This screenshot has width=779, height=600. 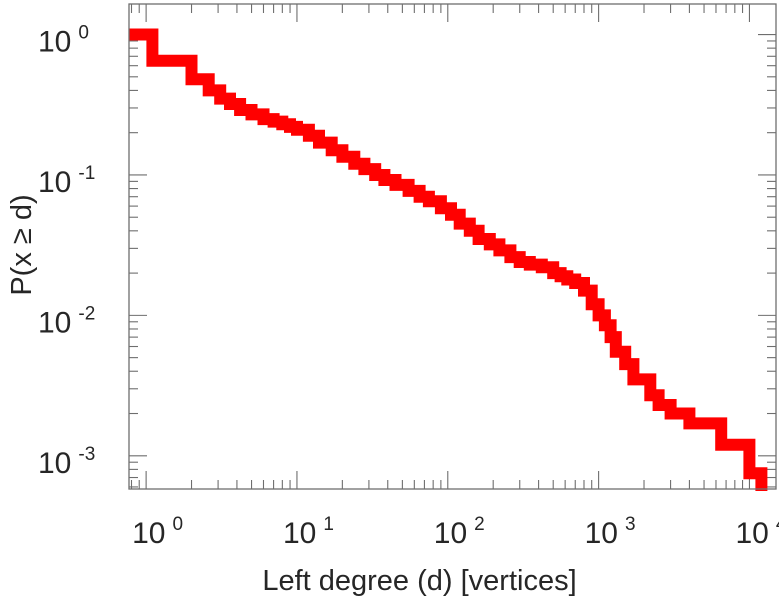 I want to click on x-tick-label: 10 2, so click(x=459, y=532).